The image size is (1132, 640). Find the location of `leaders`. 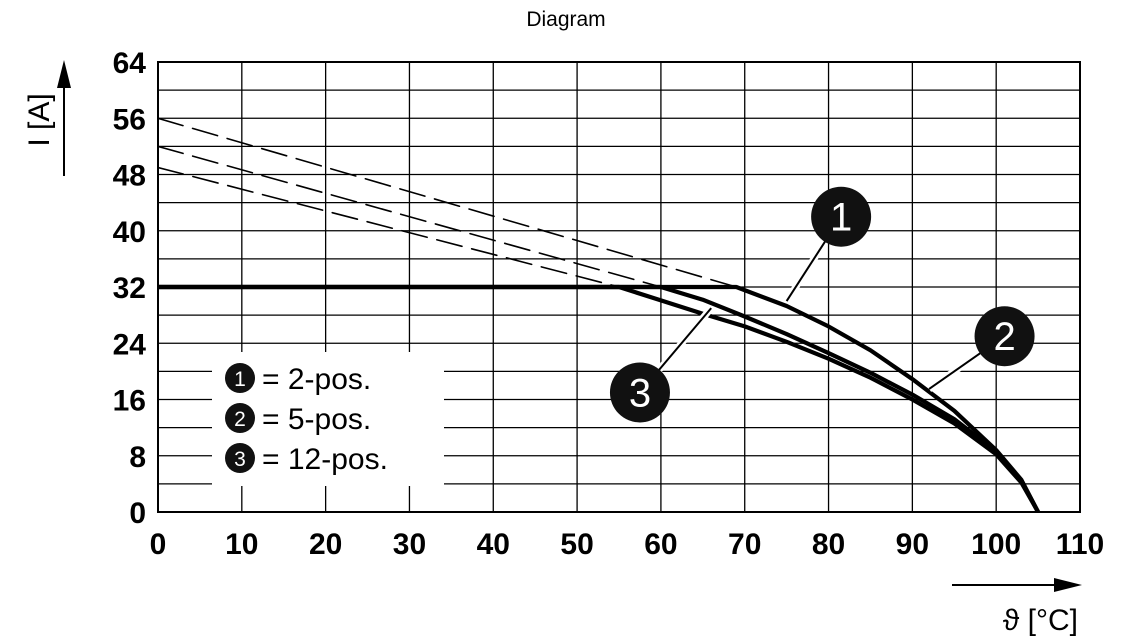

leaders is located at coordinates (822, 304).